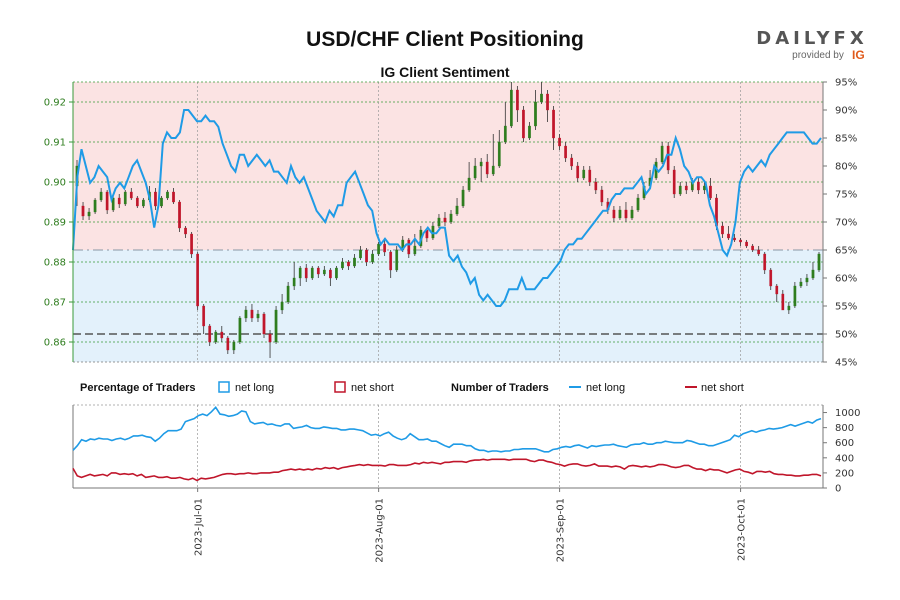 The width and height of the screenshot is (900, 600). Describe the element at coordinates (844, 428) in the screenshot. I see `count-tick-label: 800` at that location.